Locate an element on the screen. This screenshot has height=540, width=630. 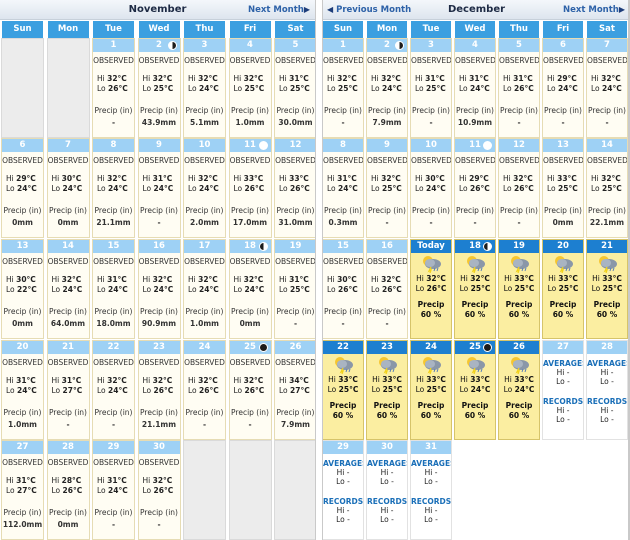
day-cell: 4 OBSERVED Hi 31°C Lo 24°C Precip (in) 10.9mm is located at coordinates (475, 88).